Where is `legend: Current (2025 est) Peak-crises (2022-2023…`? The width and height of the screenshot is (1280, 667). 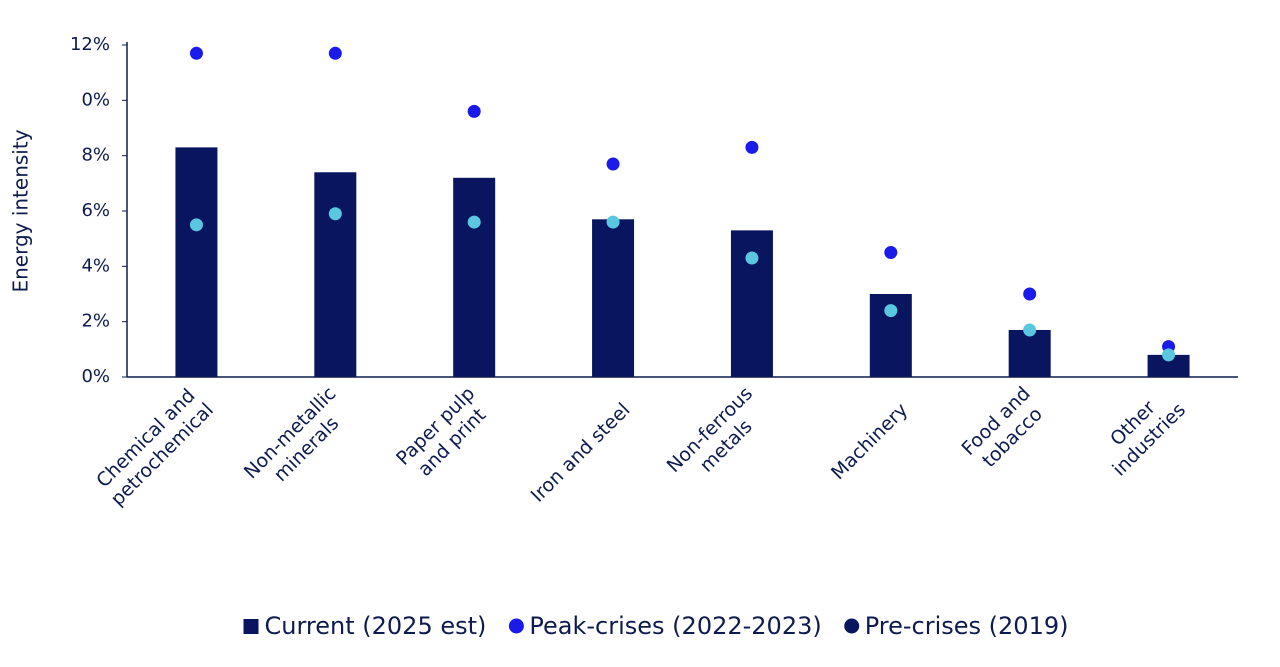
legend: Current (2025 est) Peak-crises (2022-2023… is located at coordinates (656, 626).